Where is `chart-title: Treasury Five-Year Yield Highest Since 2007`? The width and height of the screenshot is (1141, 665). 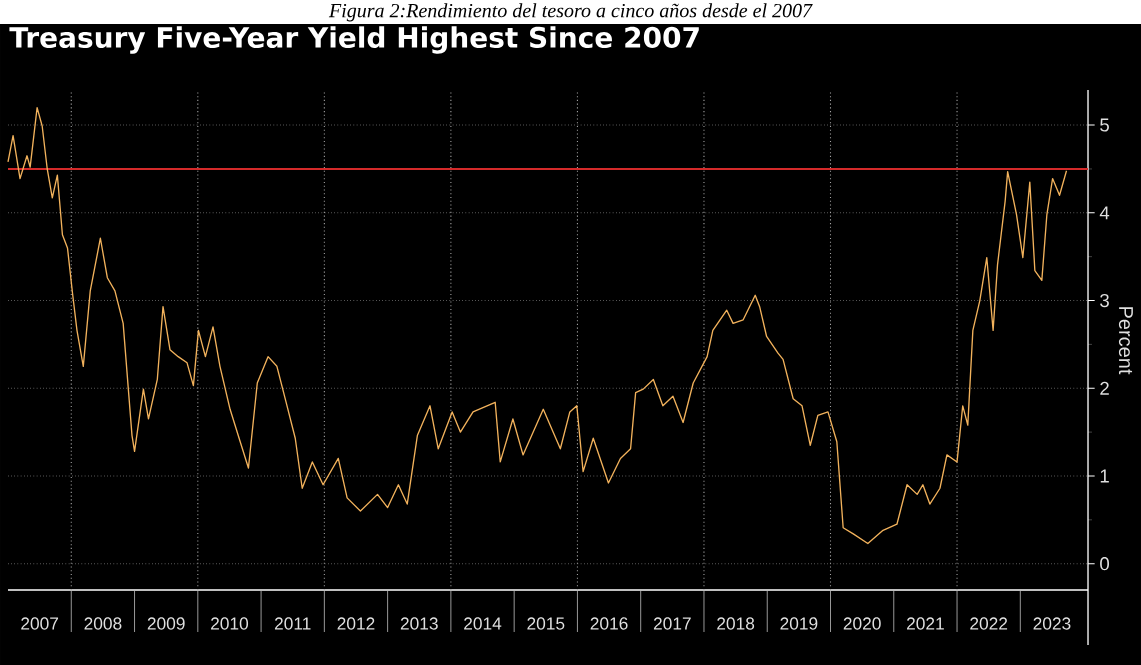
chart-title: Treasury Five-Year Yield Highest Since 2007 is located at coordinates (354, 40).